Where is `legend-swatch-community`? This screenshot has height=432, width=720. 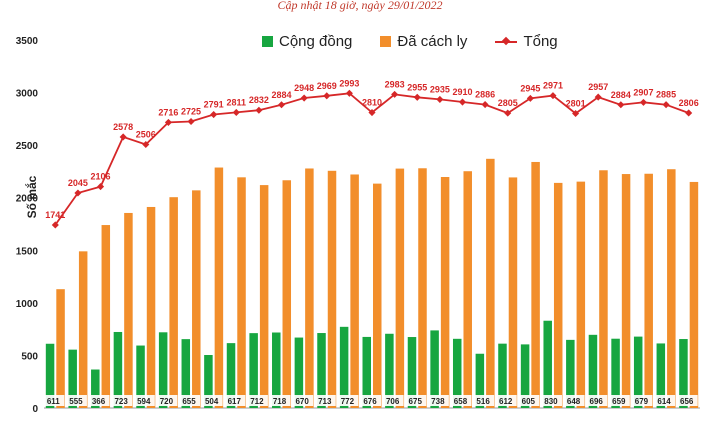
legend-swatch-community is located at coordinates (267, 41).